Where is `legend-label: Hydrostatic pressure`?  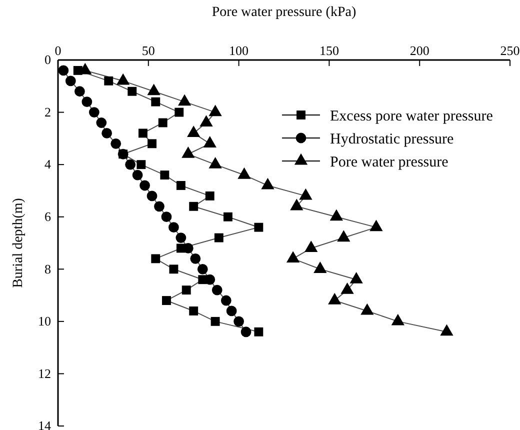
legend-label: Hydrostatic pressure is located at coordinates (392, 139).